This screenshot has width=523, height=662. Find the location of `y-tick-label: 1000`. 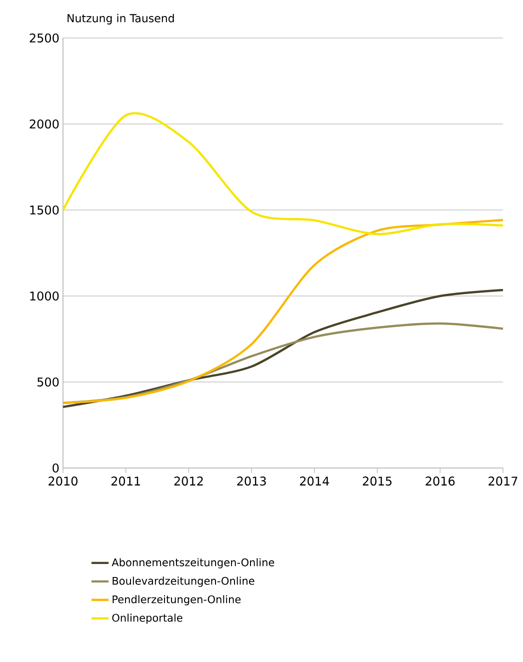

y-tick-label: 1000 is located at coordinates (44, 296).